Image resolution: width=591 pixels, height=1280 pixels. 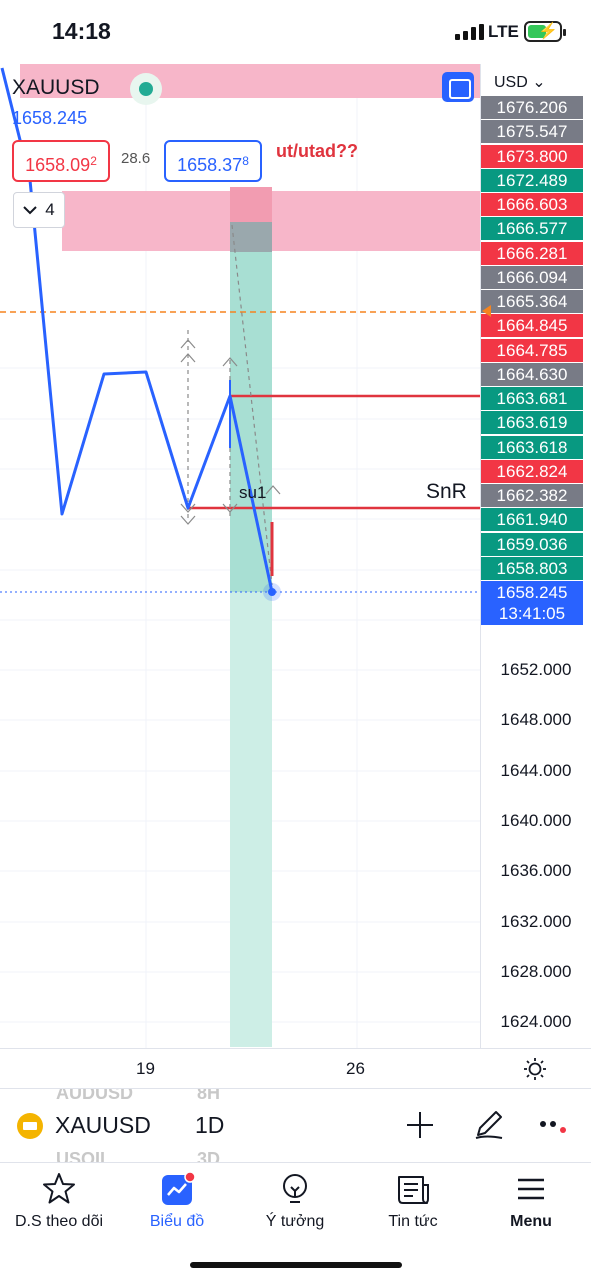 What do you see at coordinates (30, 1126) in the screenshot?
I see `gold-icon` at bounding box center [30, 1126].